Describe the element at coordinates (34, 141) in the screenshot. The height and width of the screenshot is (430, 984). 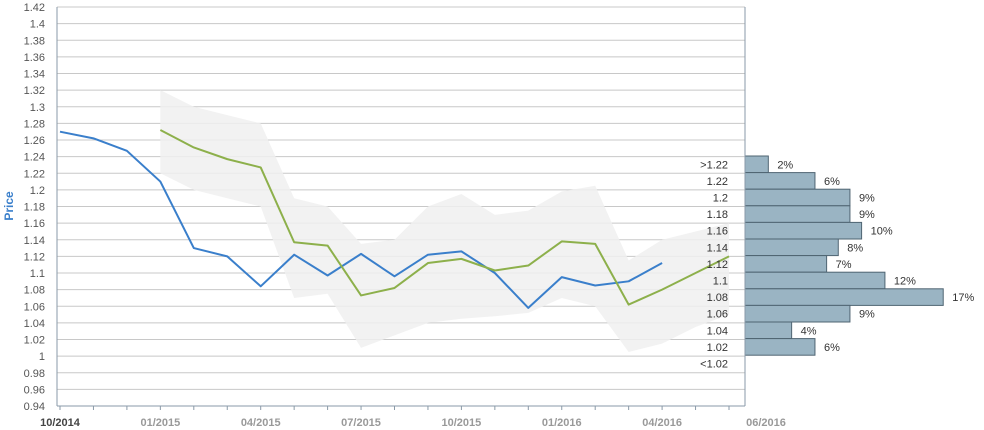
I see `y-tick-label: 1.26` at that location.